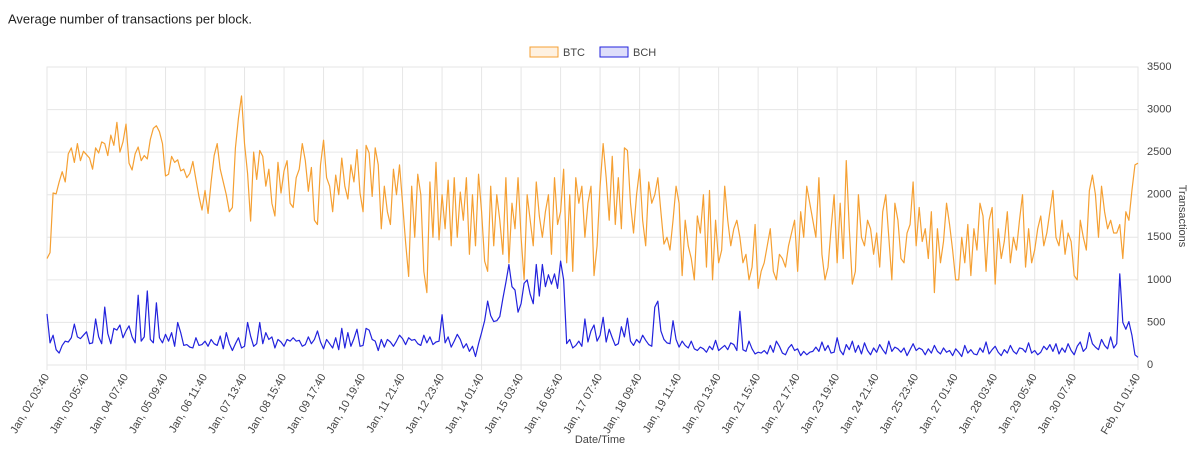 This screenshot has height=454, width=1200. I want to click on y-tick-label: 500, so click(1156, 322).